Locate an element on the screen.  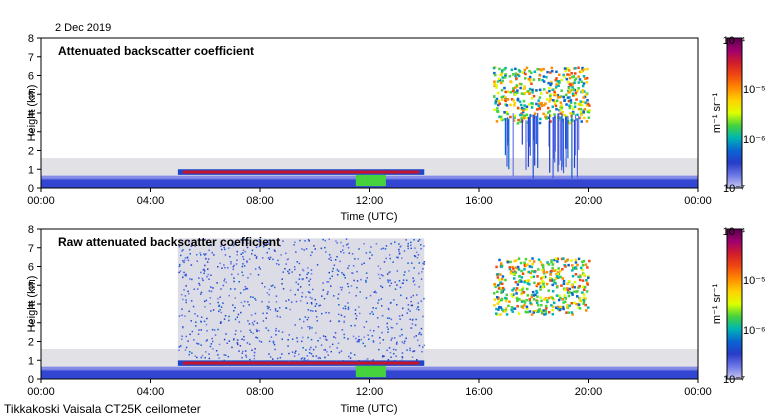
y-tick-label: 5 is located at coordinates (31, 95).